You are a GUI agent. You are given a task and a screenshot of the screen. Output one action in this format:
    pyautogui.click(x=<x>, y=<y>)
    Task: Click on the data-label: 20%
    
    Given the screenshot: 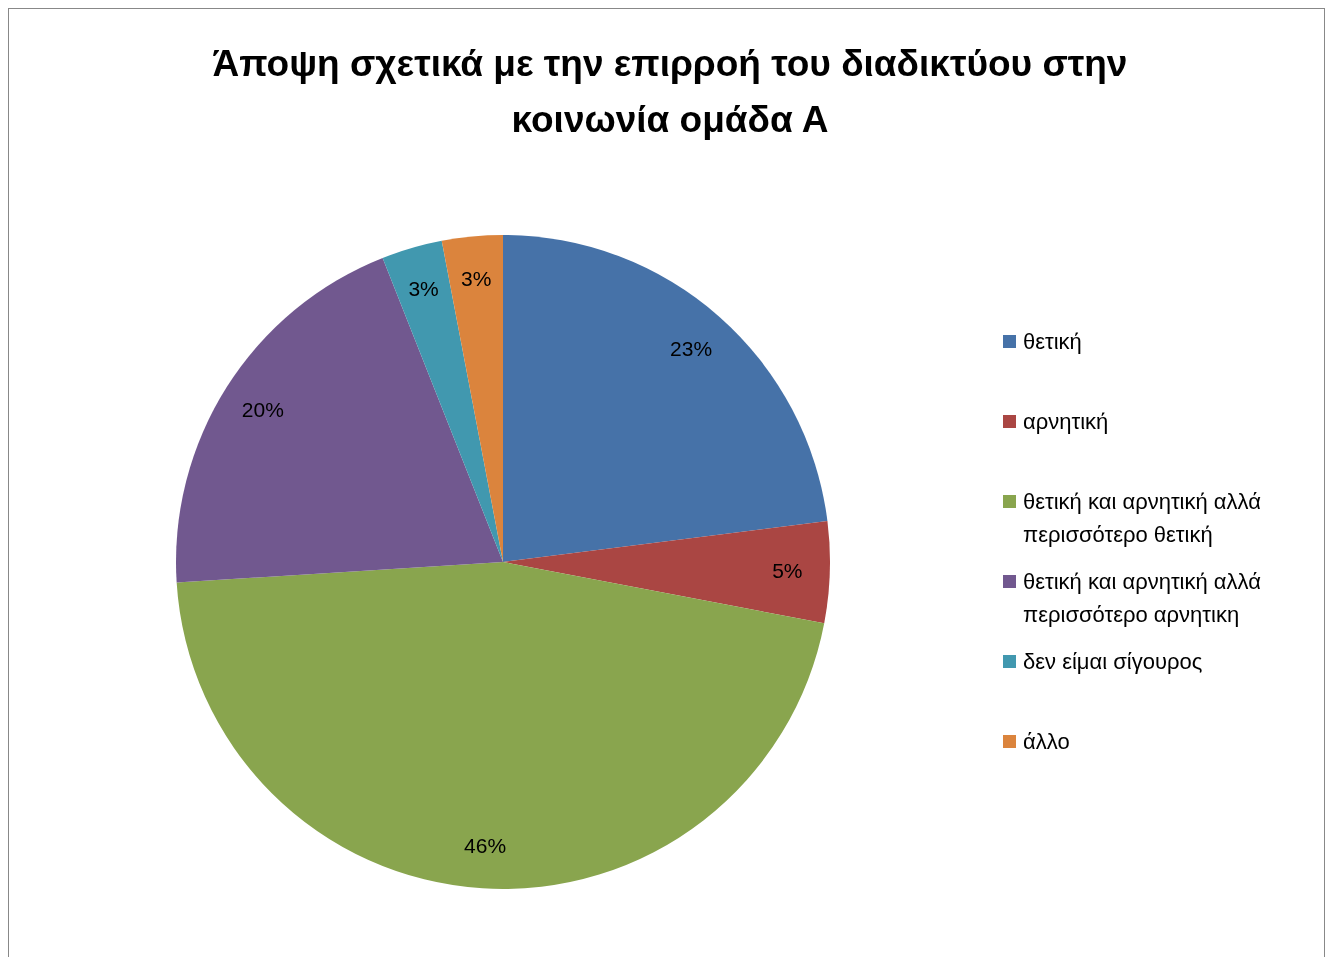 What is the action you would take?
    pyautogui.click(x=262, y=410)
    